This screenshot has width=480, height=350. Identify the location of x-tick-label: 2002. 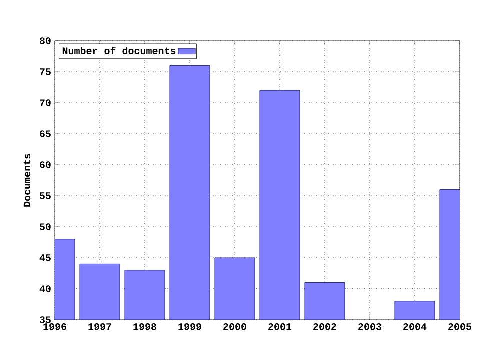
(325, 327).